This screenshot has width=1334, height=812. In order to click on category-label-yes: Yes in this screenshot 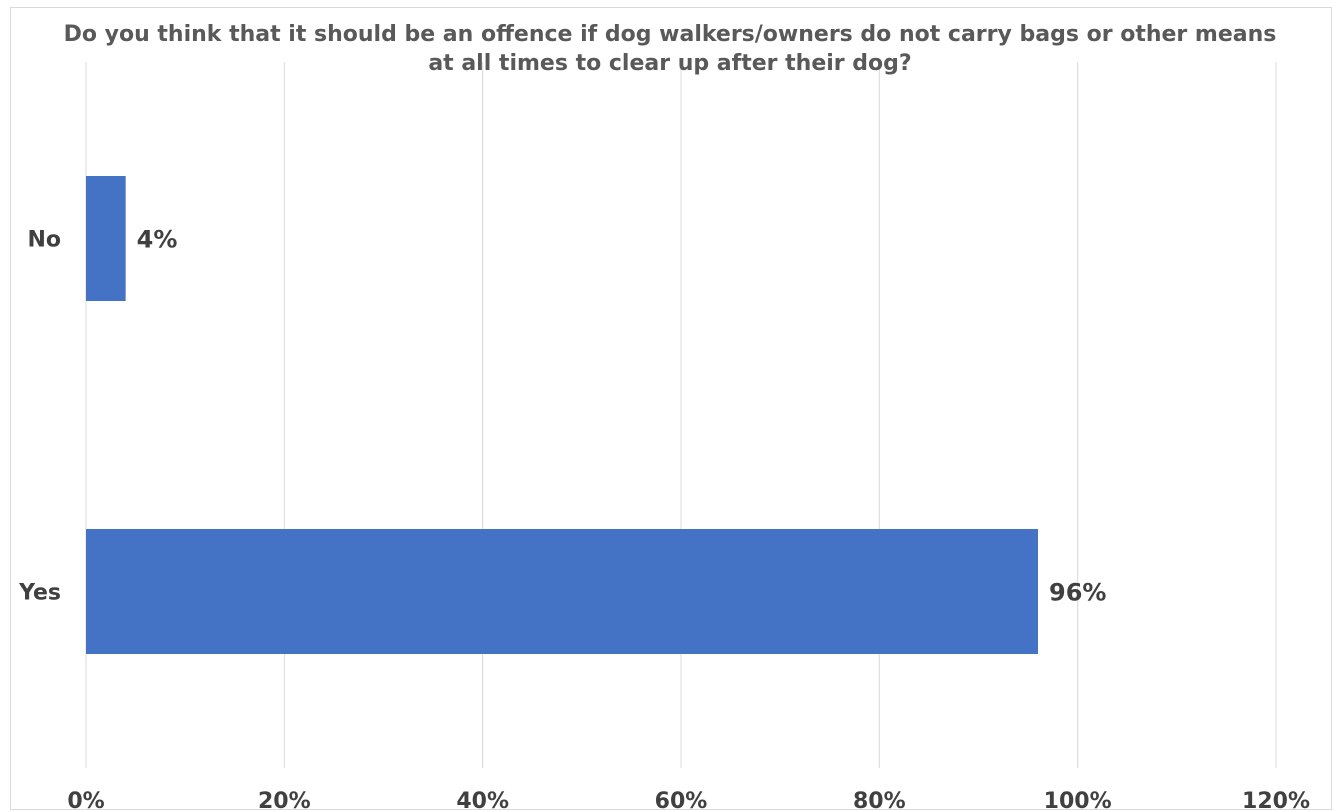, I will do `click(39, 593)`.